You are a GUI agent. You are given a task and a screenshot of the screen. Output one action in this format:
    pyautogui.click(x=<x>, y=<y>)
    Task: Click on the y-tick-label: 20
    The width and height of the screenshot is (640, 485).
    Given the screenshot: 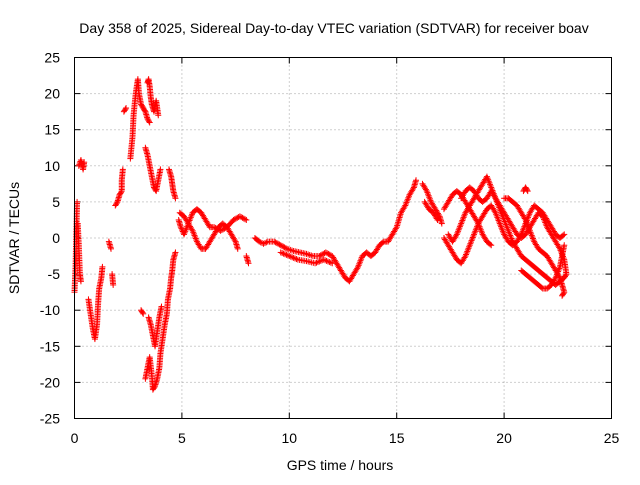 What is the action you would take?
    pyautogui.click(x=52, y=94)
    